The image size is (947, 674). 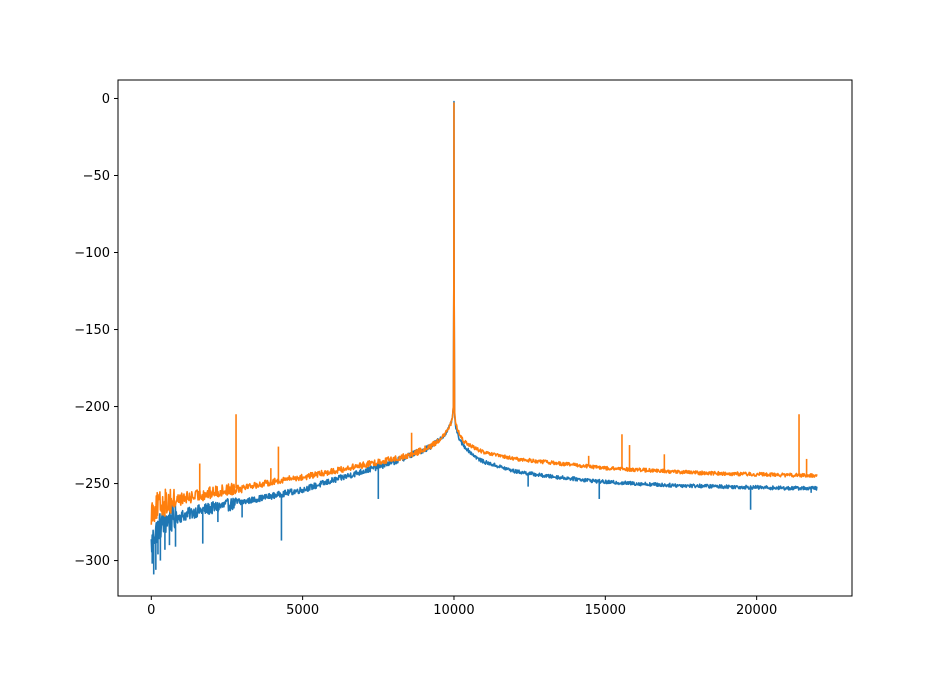 What do you see at coordinates (453, 610) in the screenshot?
I see `x-tick-label: 10000` at bounding box center [453, 610].